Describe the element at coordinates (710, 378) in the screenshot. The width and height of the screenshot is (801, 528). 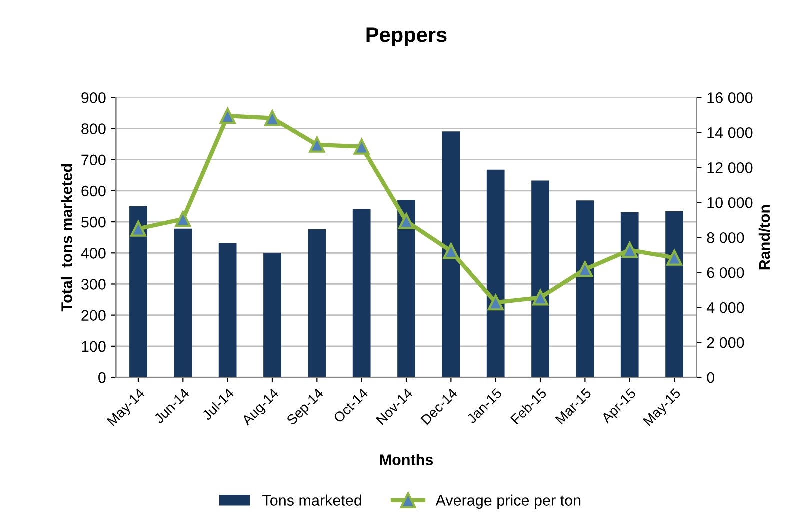
I see `y2-tick-label: 0` at that location.